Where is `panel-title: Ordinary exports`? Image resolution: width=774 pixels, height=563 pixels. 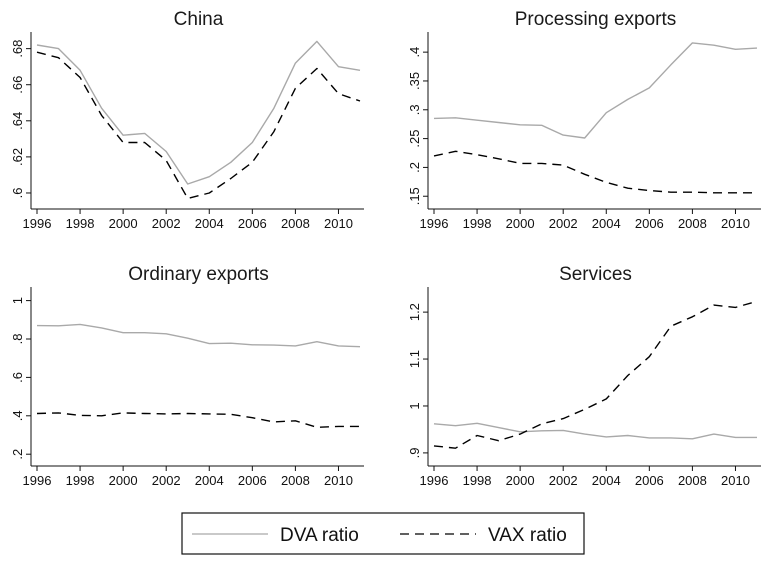
panel-title: Ordinary exports is located at coordinates (198, 274).